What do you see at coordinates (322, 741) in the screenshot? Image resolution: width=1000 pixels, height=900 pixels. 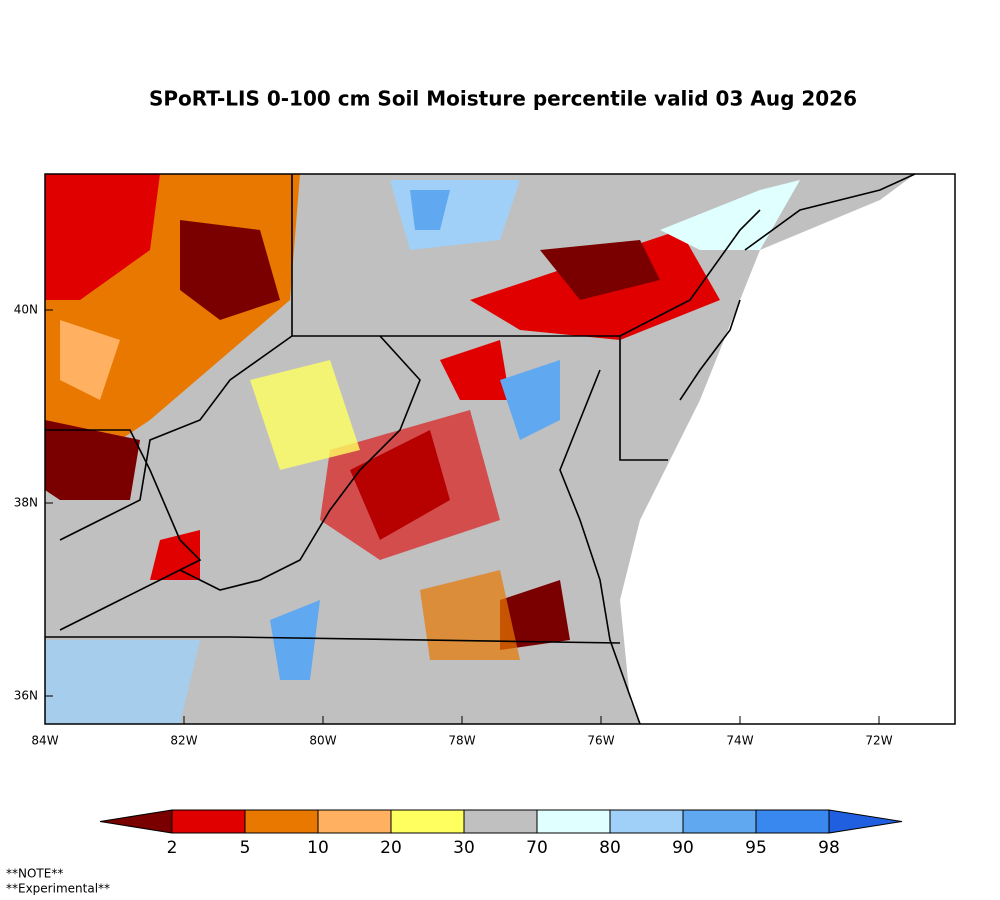 I see `lon-label: 80W` at bounding box center [322, 741].